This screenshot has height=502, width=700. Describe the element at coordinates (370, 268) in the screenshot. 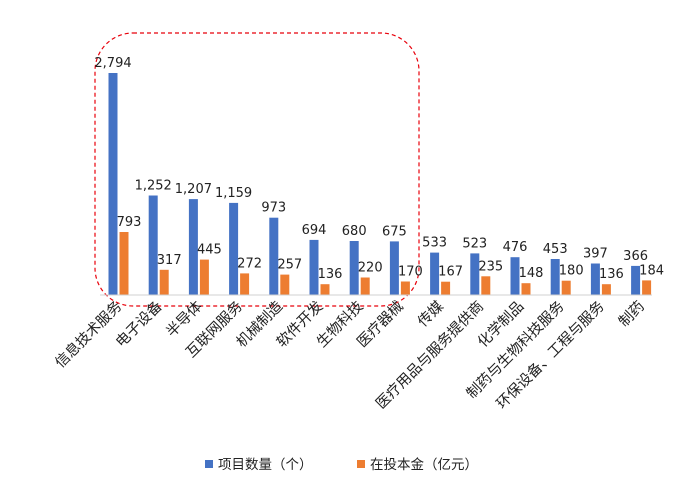

I see `data-label-capital-6: 220` at that location.